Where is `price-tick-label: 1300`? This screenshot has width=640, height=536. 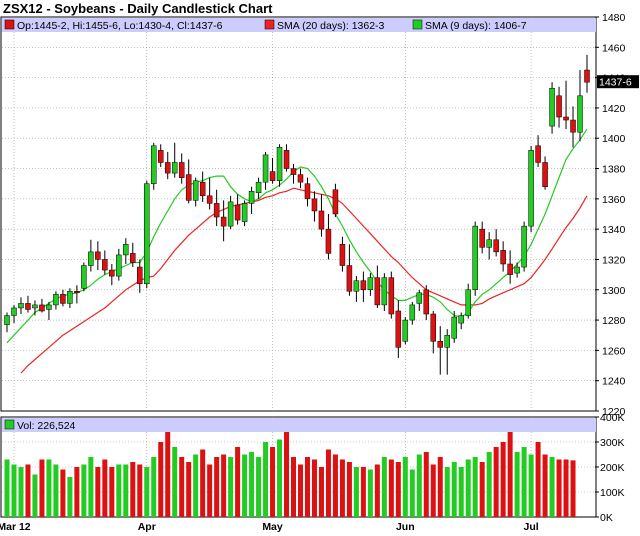
price-tick-label: 1300 is located at coordinates (614, 291).